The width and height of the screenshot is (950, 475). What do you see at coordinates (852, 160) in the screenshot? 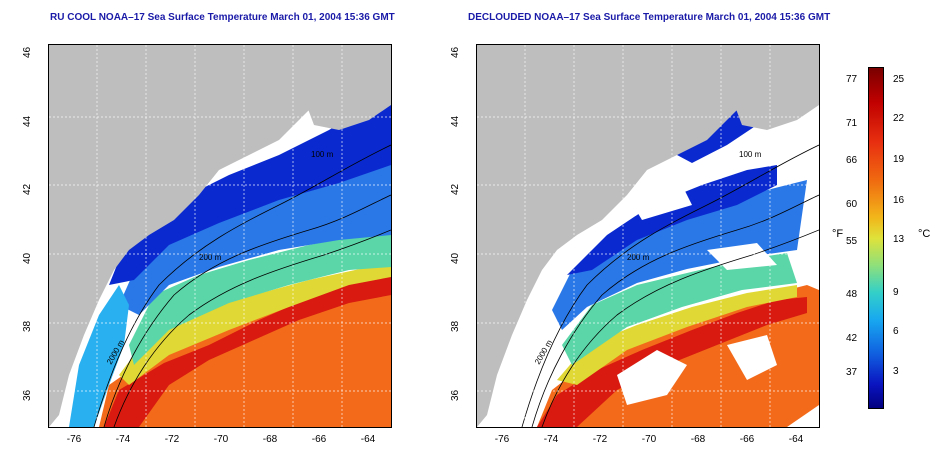
I see `fahrenheit-tick-66: 66` at bounding box center [852, 160].